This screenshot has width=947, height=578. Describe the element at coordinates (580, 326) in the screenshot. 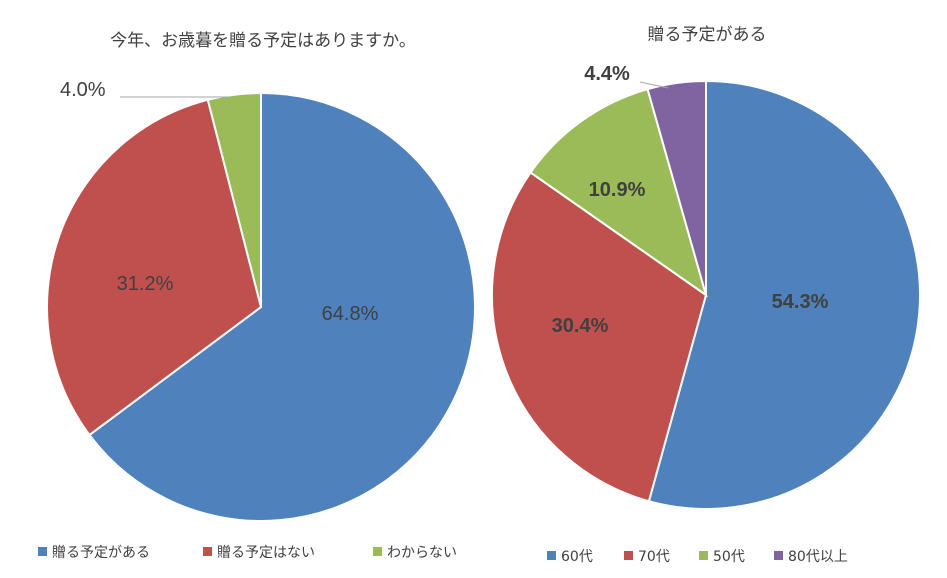

I see `data-label-2: 30.4%` at that location.